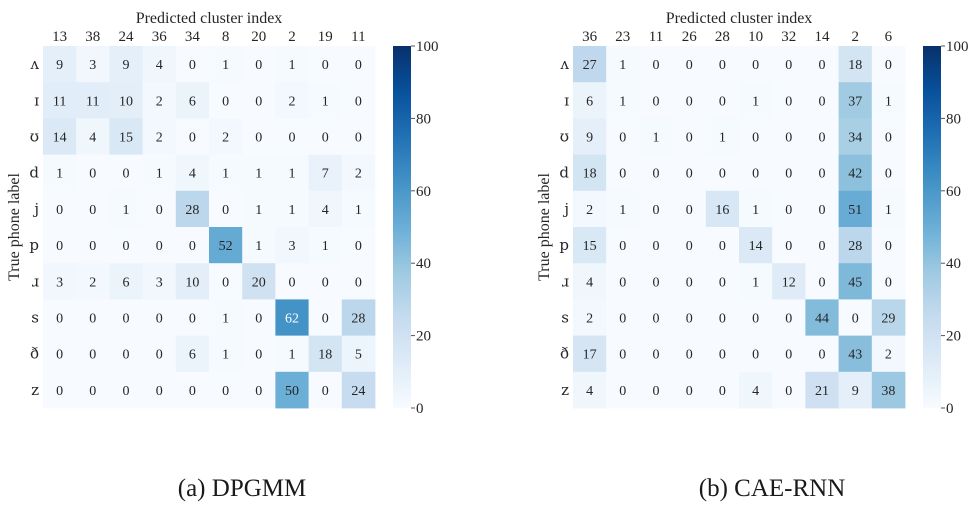 This screenshot has width=973, height=509. Describe the element at coordinates (34, 245) in the screenshot. I see `dpgmm-y-tick-label: p` at that location.